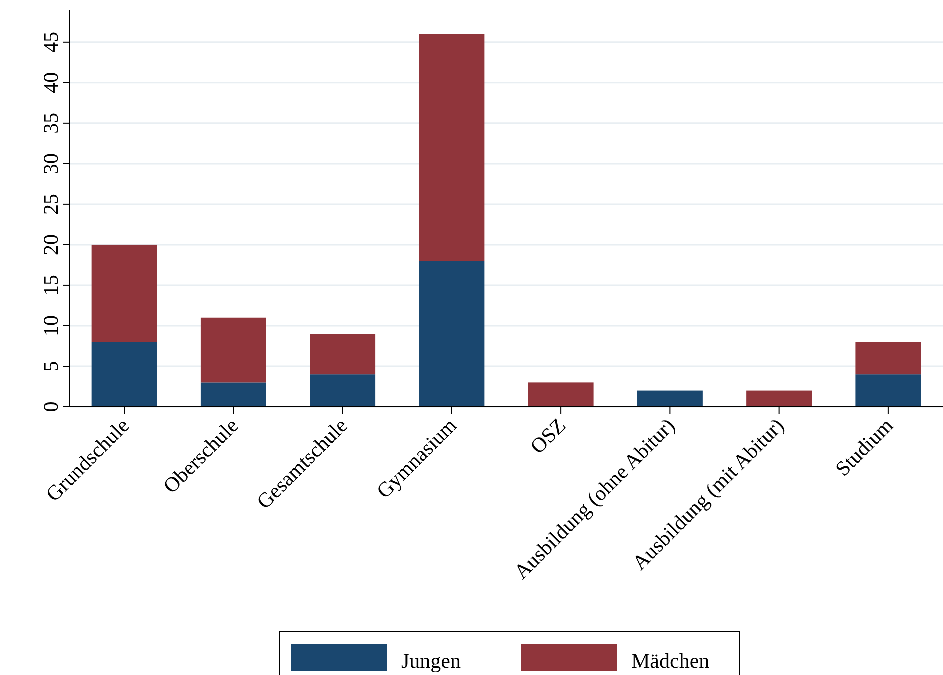  What do you see at coordinates (51, 407) in the screenshot?
I see `y-tick-label: 0` at bounding box center [51, 407].